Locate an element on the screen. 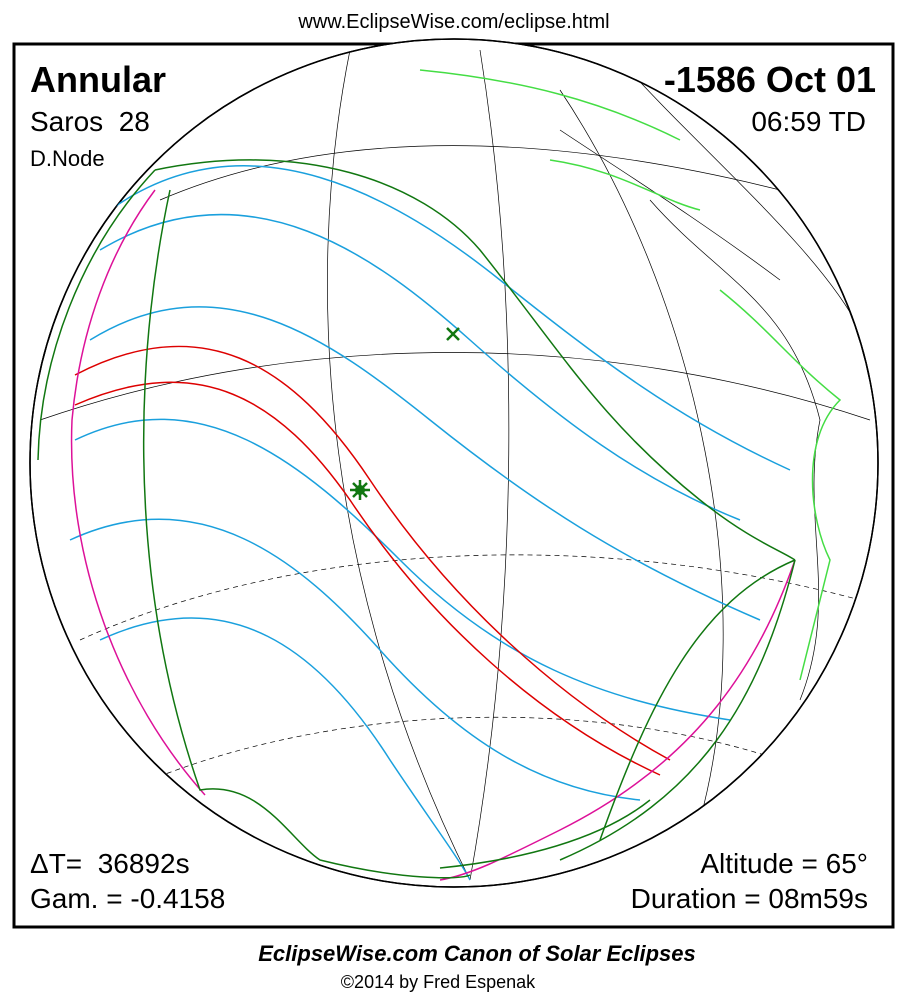 The width and height of the screenshot is (908, 1004). node: D.Node is located at coordinates (67, 158).